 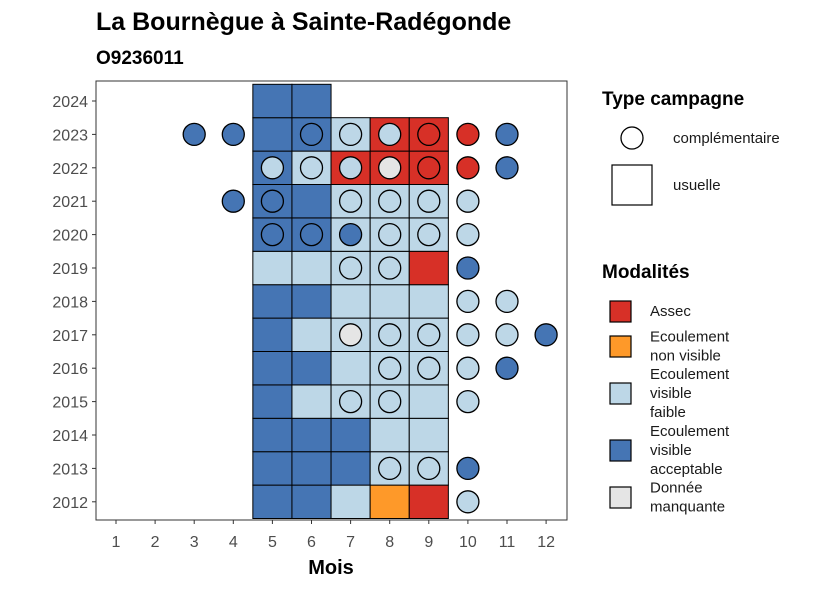 I want to click on x-tick-label: 1, so click(x=116, y=542).